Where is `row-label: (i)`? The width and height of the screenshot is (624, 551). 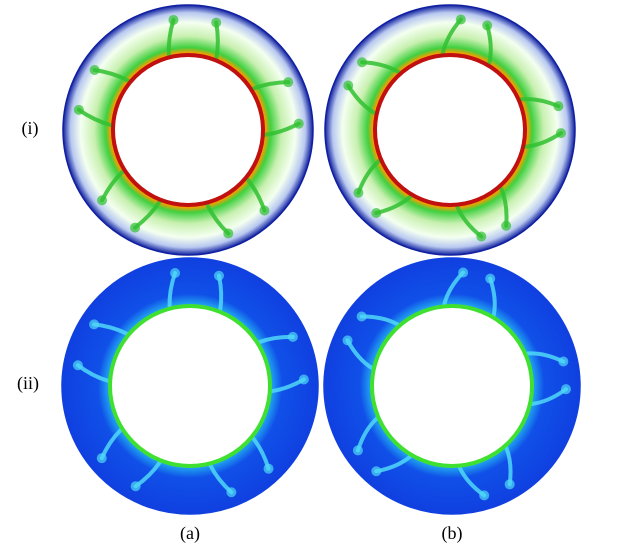 row-label: (i) is located at coordinates (30, 128).